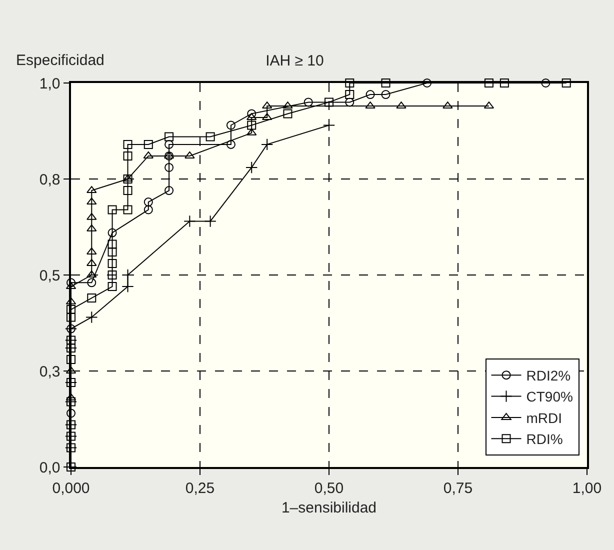  What do you see at coordinates (544, 439) in the screenshot?
I see `legend-label: RDI%` at bounding box center [544, 439].